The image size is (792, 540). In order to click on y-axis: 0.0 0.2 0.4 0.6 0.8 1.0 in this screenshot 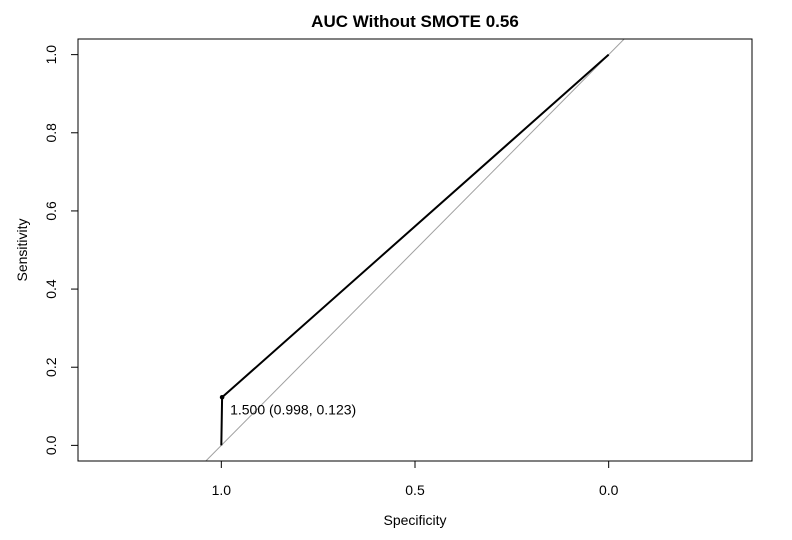, I will do `click(60, 250)`.